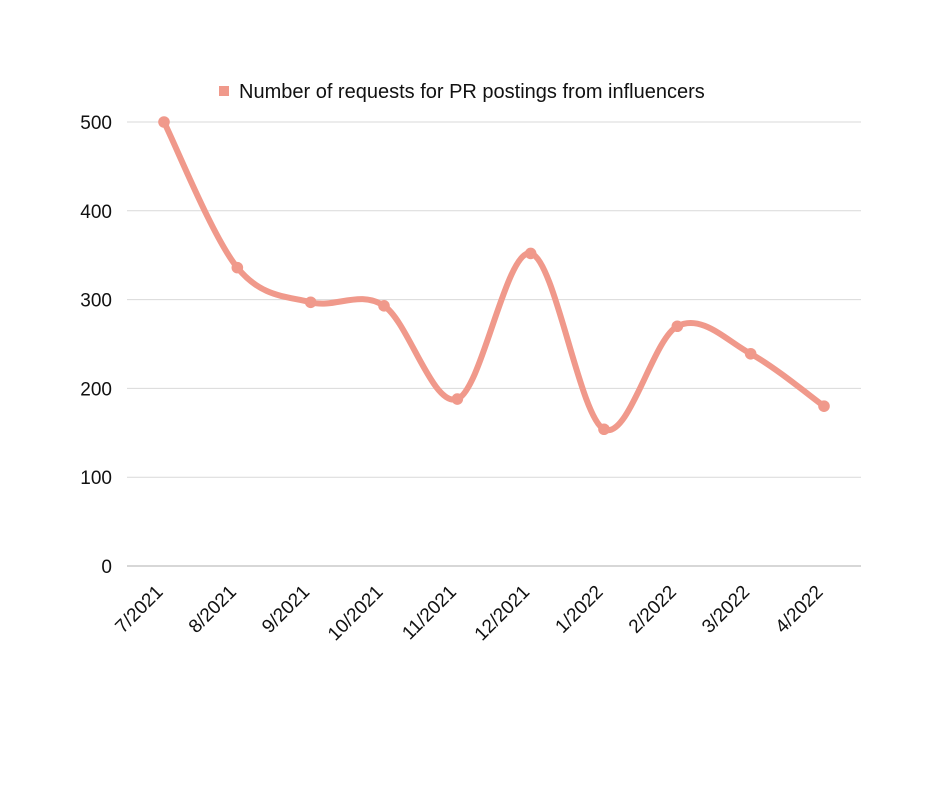 This screenshot has height=788, width=940. I want to click on x-tick-label-9-2021: 9/2021, so click(286, 610).